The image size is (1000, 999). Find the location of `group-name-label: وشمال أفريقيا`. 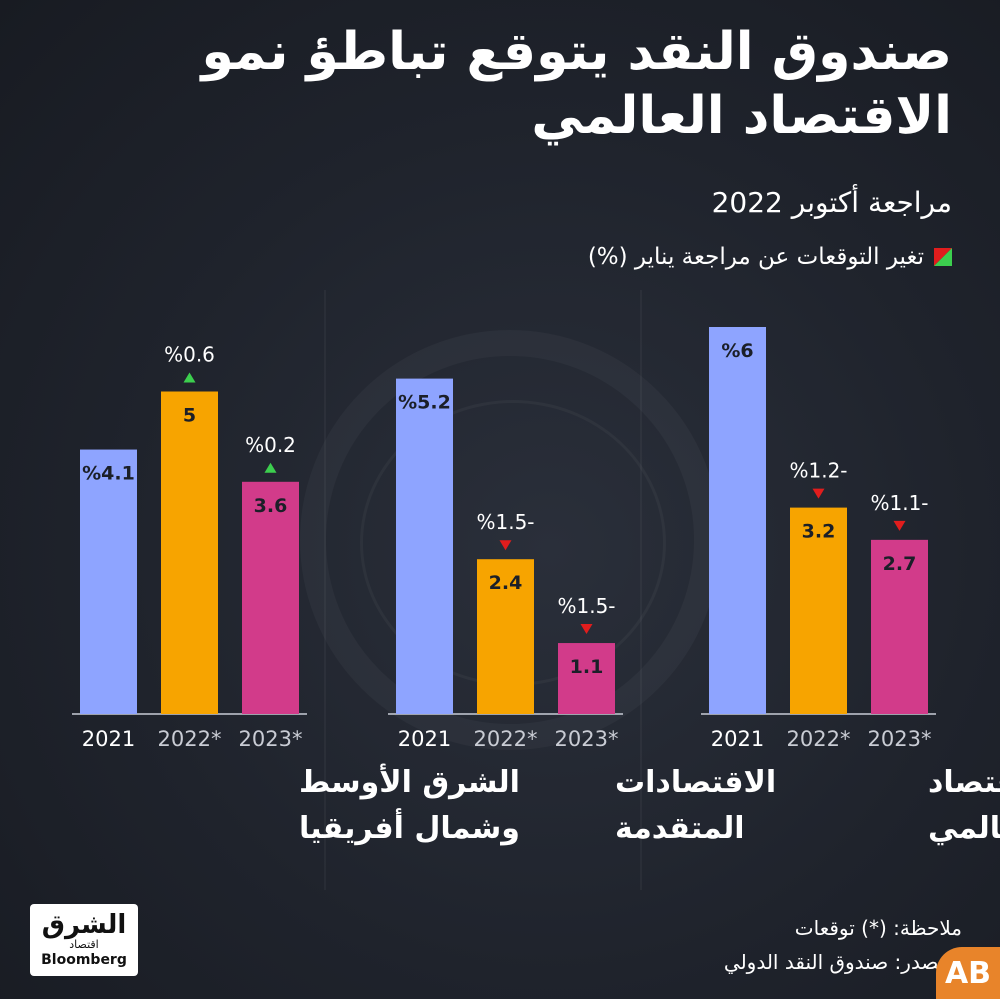

group-name-label: وشمال أفريقيا is located at coordinates (409, 827).